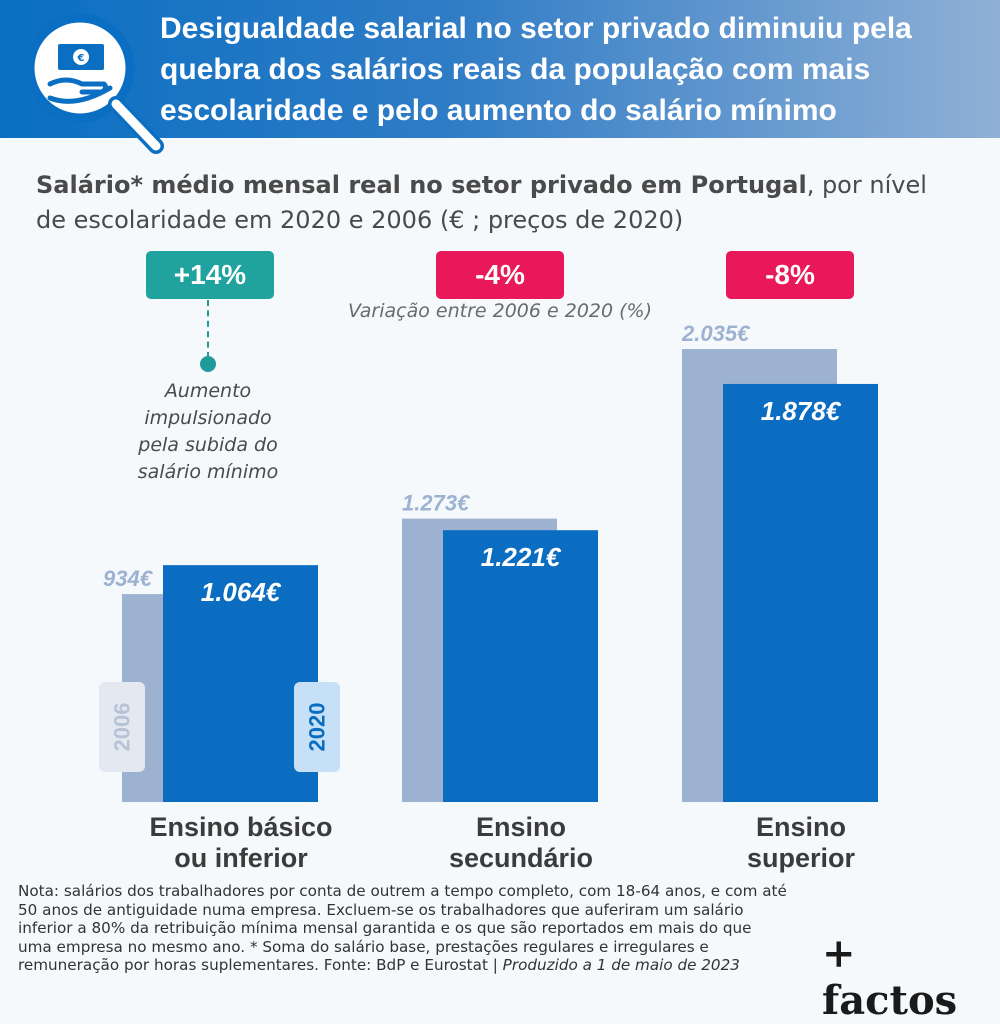  Describe the element at coordinates (521, 557) in the screenshot. I see `data-label-2020: 1.221€` at that location.